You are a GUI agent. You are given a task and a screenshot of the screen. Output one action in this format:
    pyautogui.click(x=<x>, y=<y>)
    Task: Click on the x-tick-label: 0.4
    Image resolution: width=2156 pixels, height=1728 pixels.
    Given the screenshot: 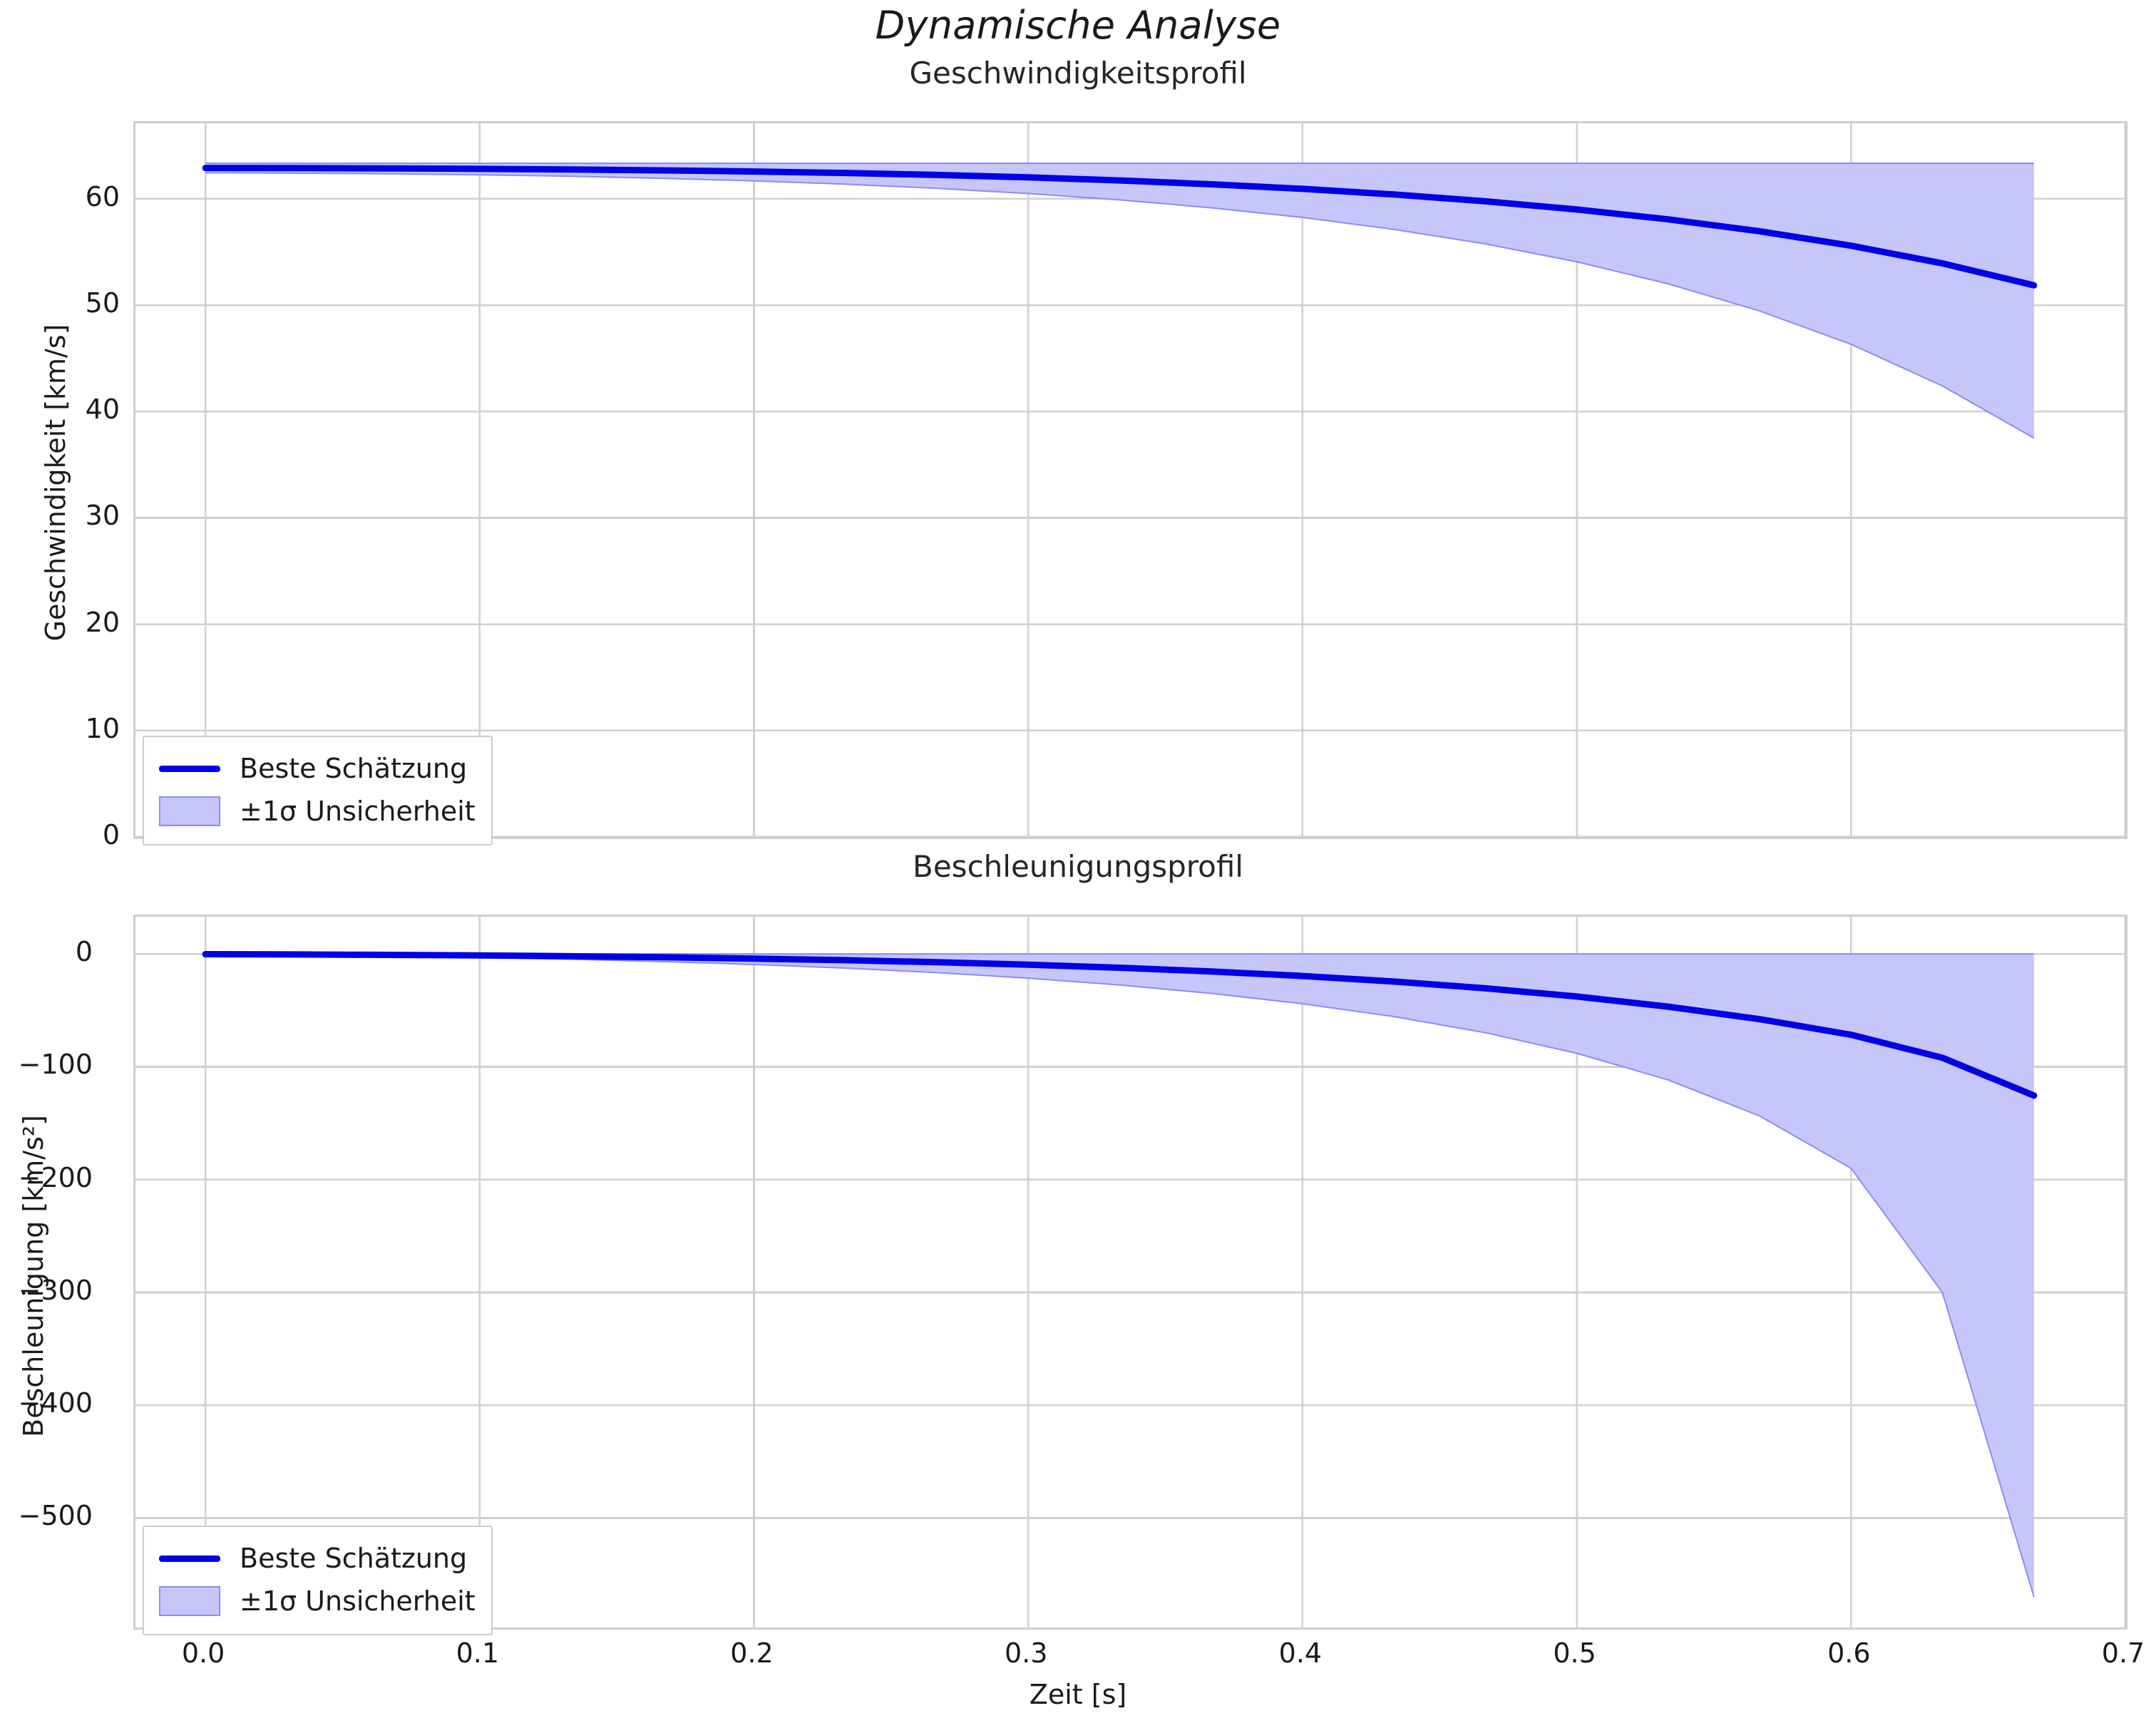 What is the action you would take?
    pyautogui.click(x=1300, y=1653)
    